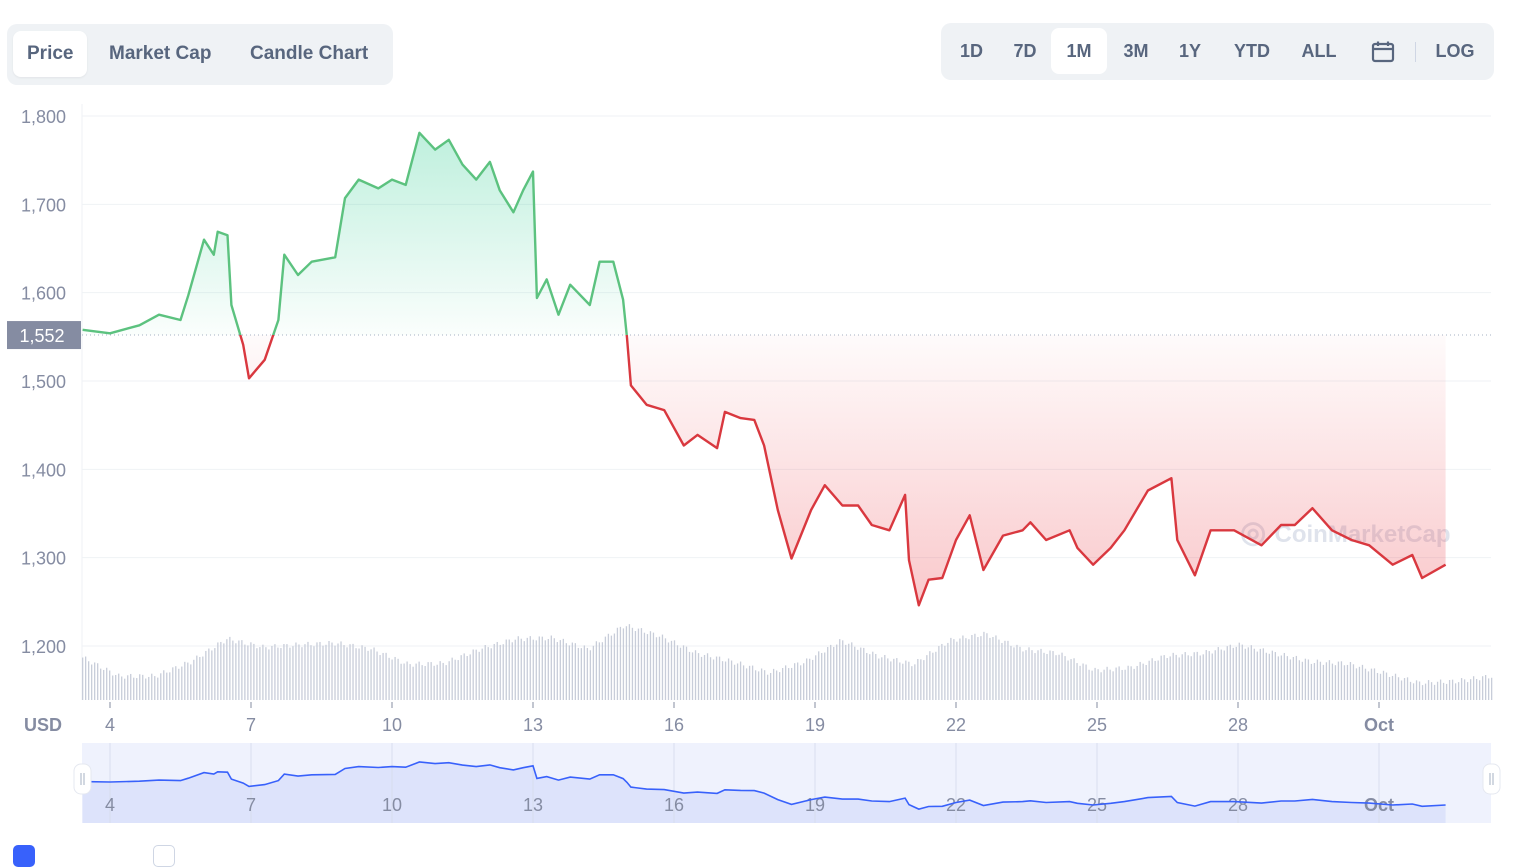  What do you see at coordinates (1190, 51) in the screenshot?
I see `range-1y-button: 1Y` at bounding box center [1190, 51].